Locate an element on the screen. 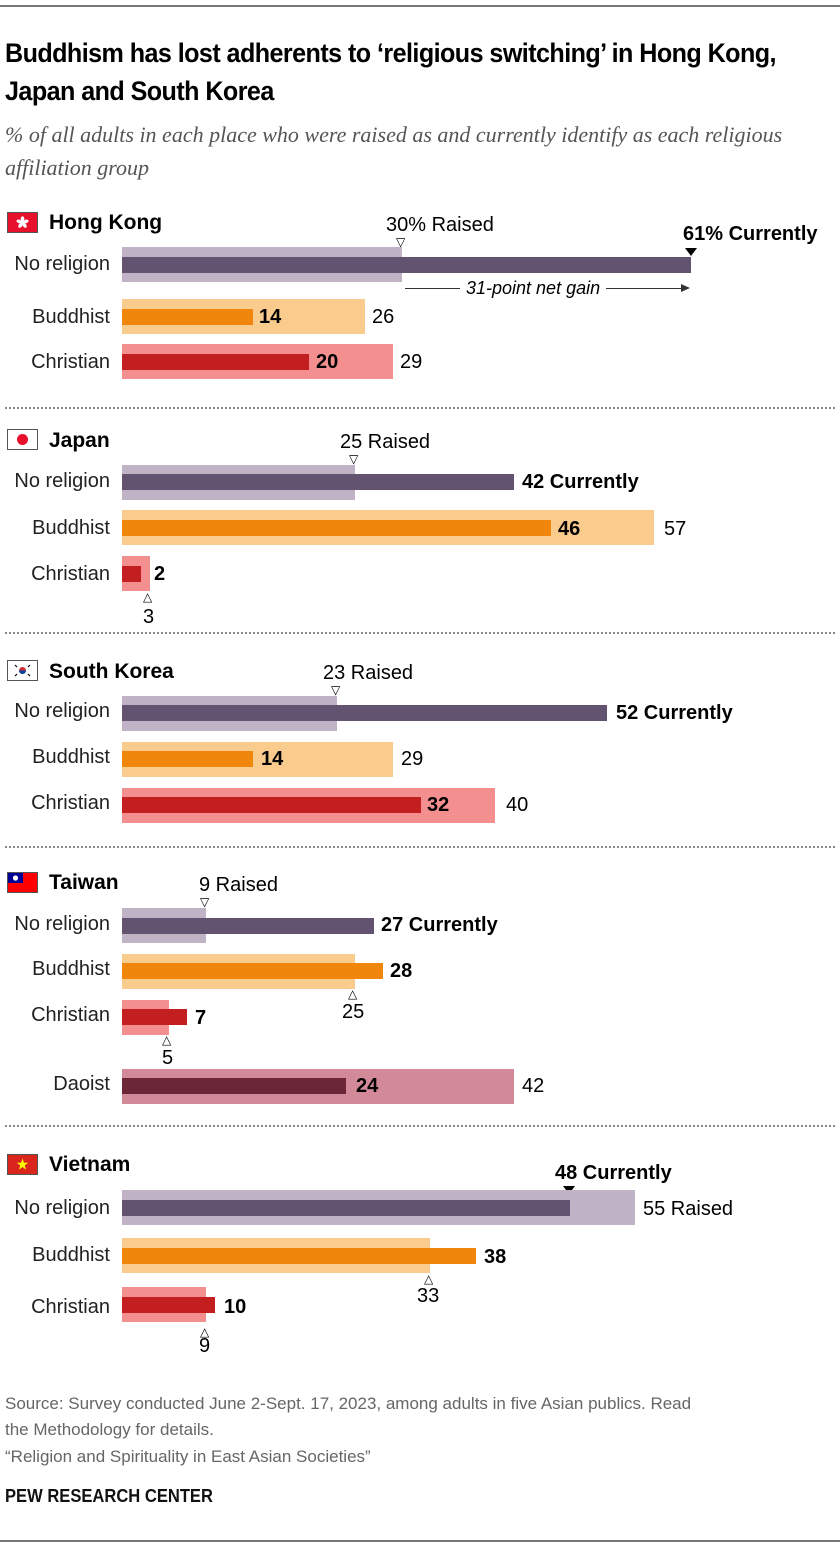 Image resolution: width=840 pixels, height=1546 pixels. current-value: 2 is located at coordinates (160, 574).